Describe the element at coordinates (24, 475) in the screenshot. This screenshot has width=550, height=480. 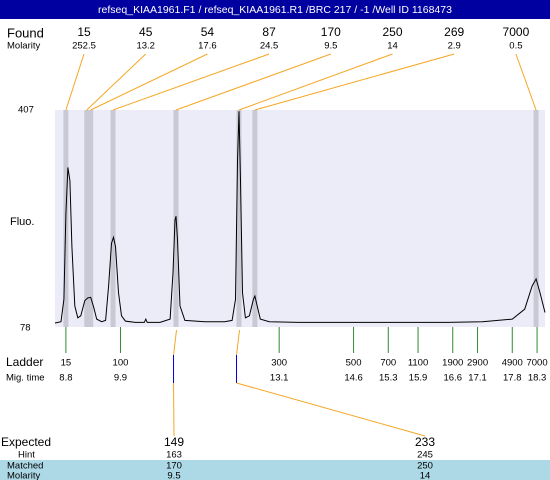
I see `molarity-row-label: Molarity` at that location.